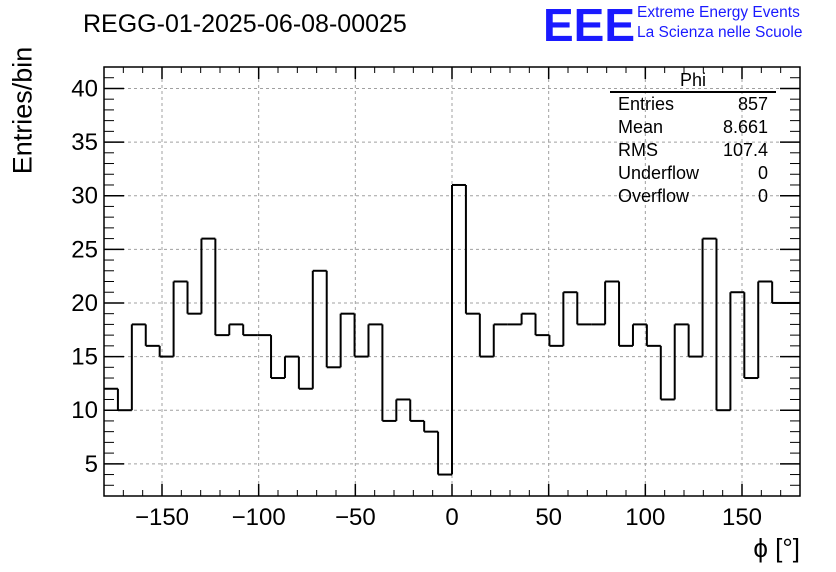  What do you see at coordinates (641, 127) in the screenshot?
I see `stats-label: Mean` at bounding box center [641, 127].